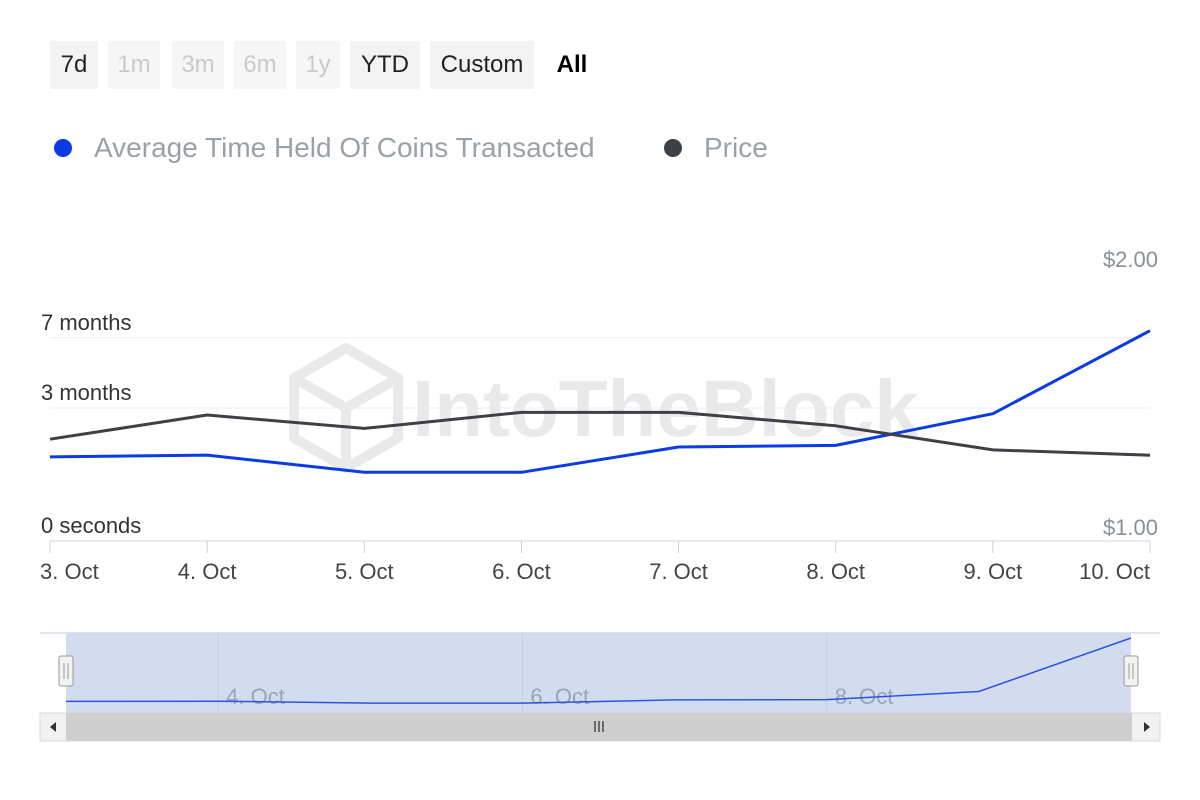  What do you see at coordinates (835, 571) in the screenshot?
I see `x-axis-tick-label: 8. Oct` at bounding box center [835, 571].